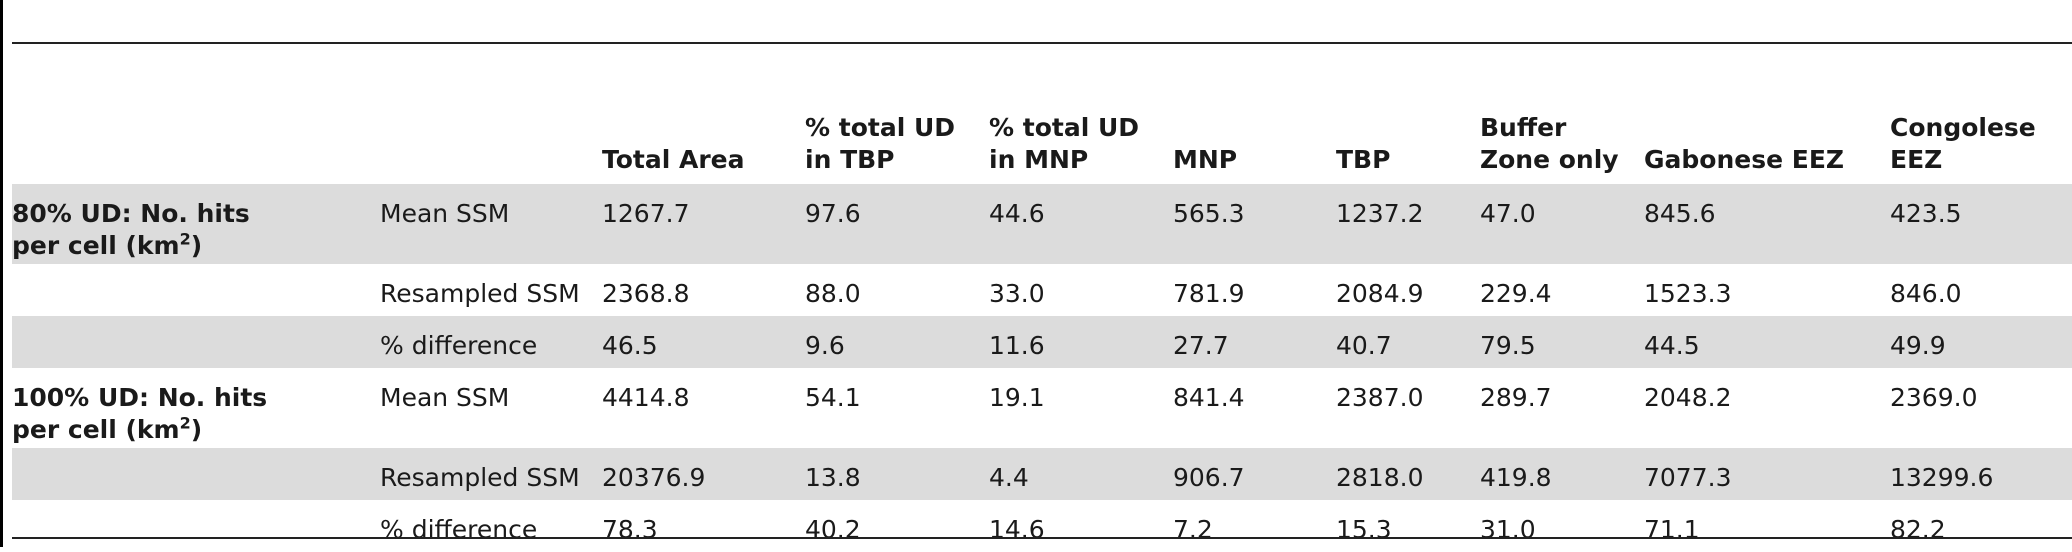 The width and height of the screenshot is (2072, 552). What do you see at coordinates (1209, 293) in the screenshot?
I see `table-cell: 781.9` at bounding box center [1209, 293].